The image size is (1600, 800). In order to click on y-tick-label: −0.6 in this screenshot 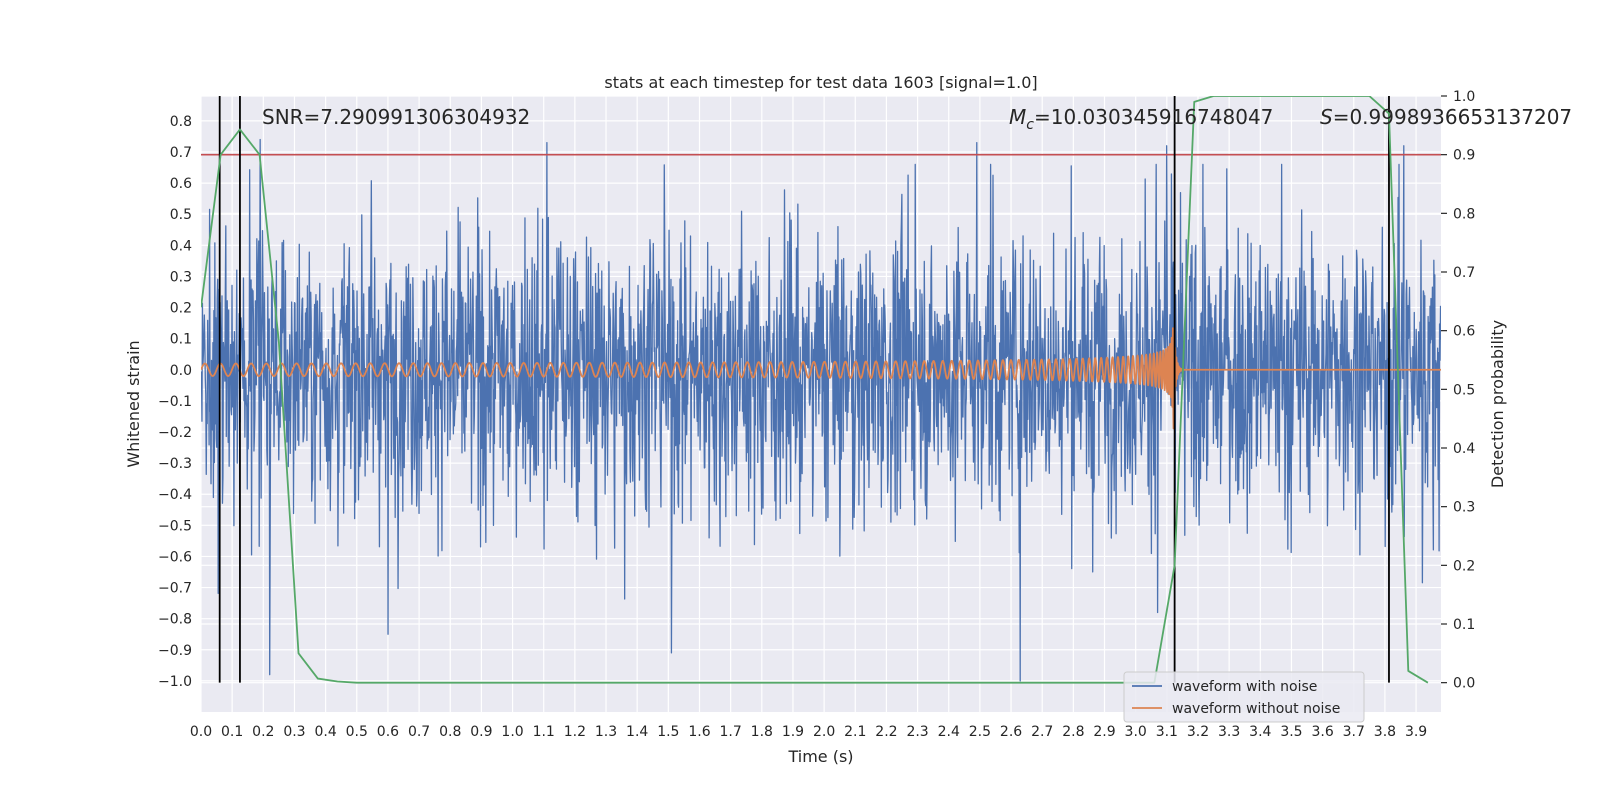, I will do `click(175, 557)`.